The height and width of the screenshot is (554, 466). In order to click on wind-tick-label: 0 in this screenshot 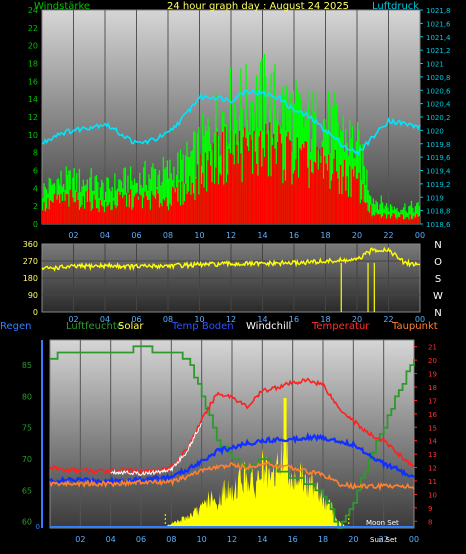, I will do `click(35, 224)`.